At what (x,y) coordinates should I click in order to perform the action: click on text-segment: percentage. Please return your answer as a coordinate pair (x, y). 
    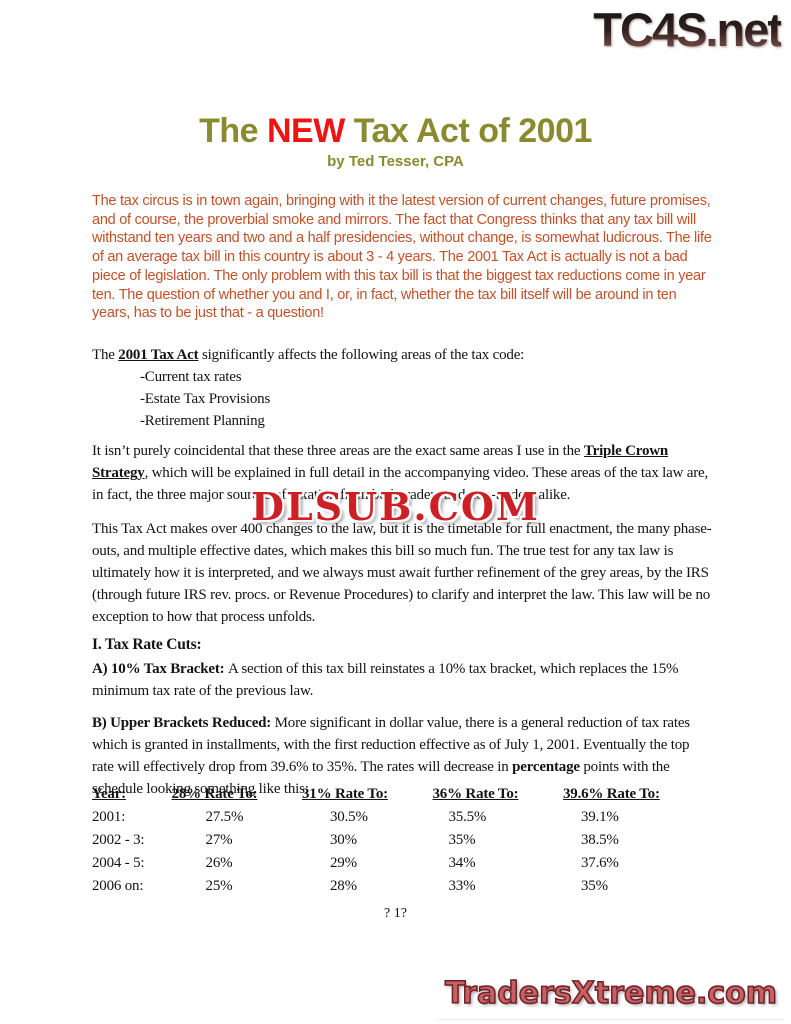
    Looking at the image, I should click on (546, 767).